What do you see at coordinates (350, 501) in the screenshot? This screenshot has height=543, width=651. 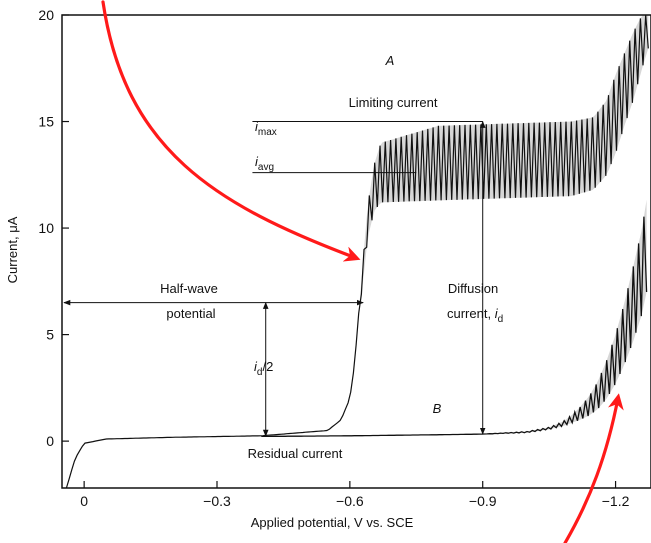 I see `x-tick-label: −0.6` at bounding box center [350, 501].